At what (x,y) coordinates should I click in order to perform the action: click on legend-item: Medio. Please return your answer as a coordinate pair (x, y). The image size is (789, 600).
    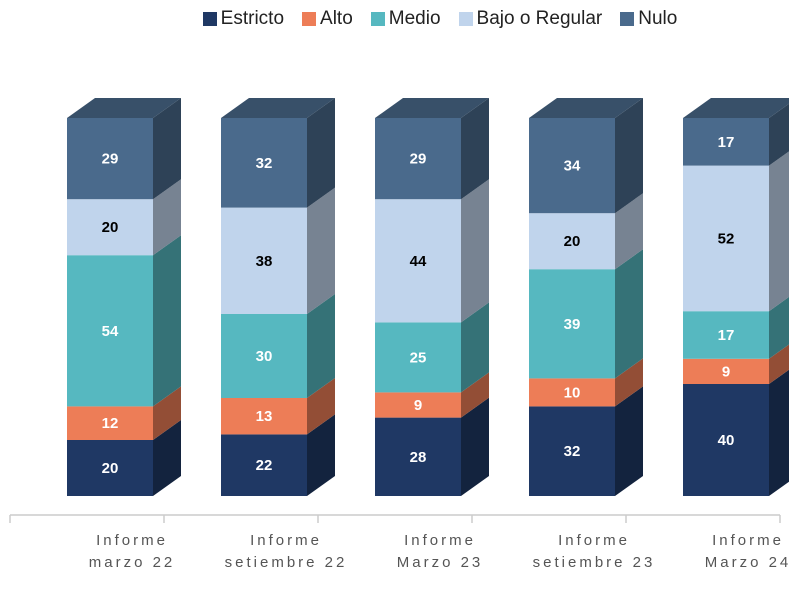
    Looking at the image, I should click on (405, 19).